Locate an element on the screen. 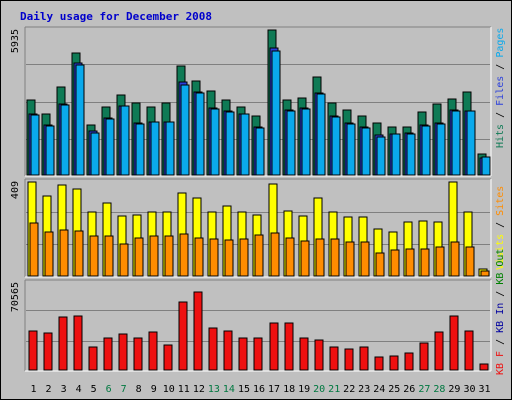  x-tick-label: 20 is located at coordinates (319, 389).